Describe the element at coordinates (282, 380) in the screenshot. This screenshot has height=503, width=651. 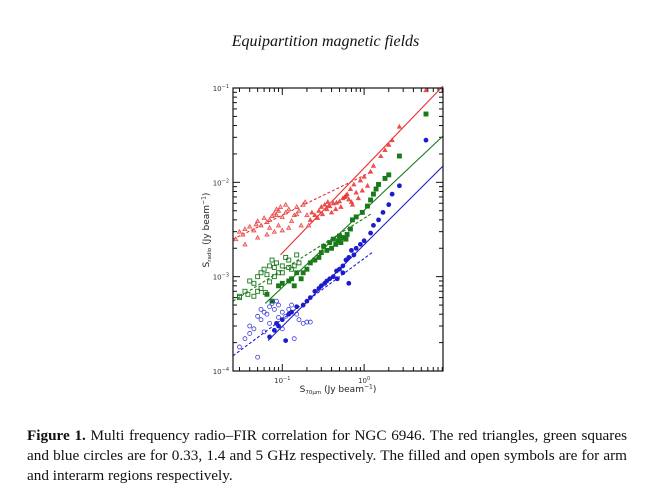
I see `x-tick-label: 10⁻¹` at that location.